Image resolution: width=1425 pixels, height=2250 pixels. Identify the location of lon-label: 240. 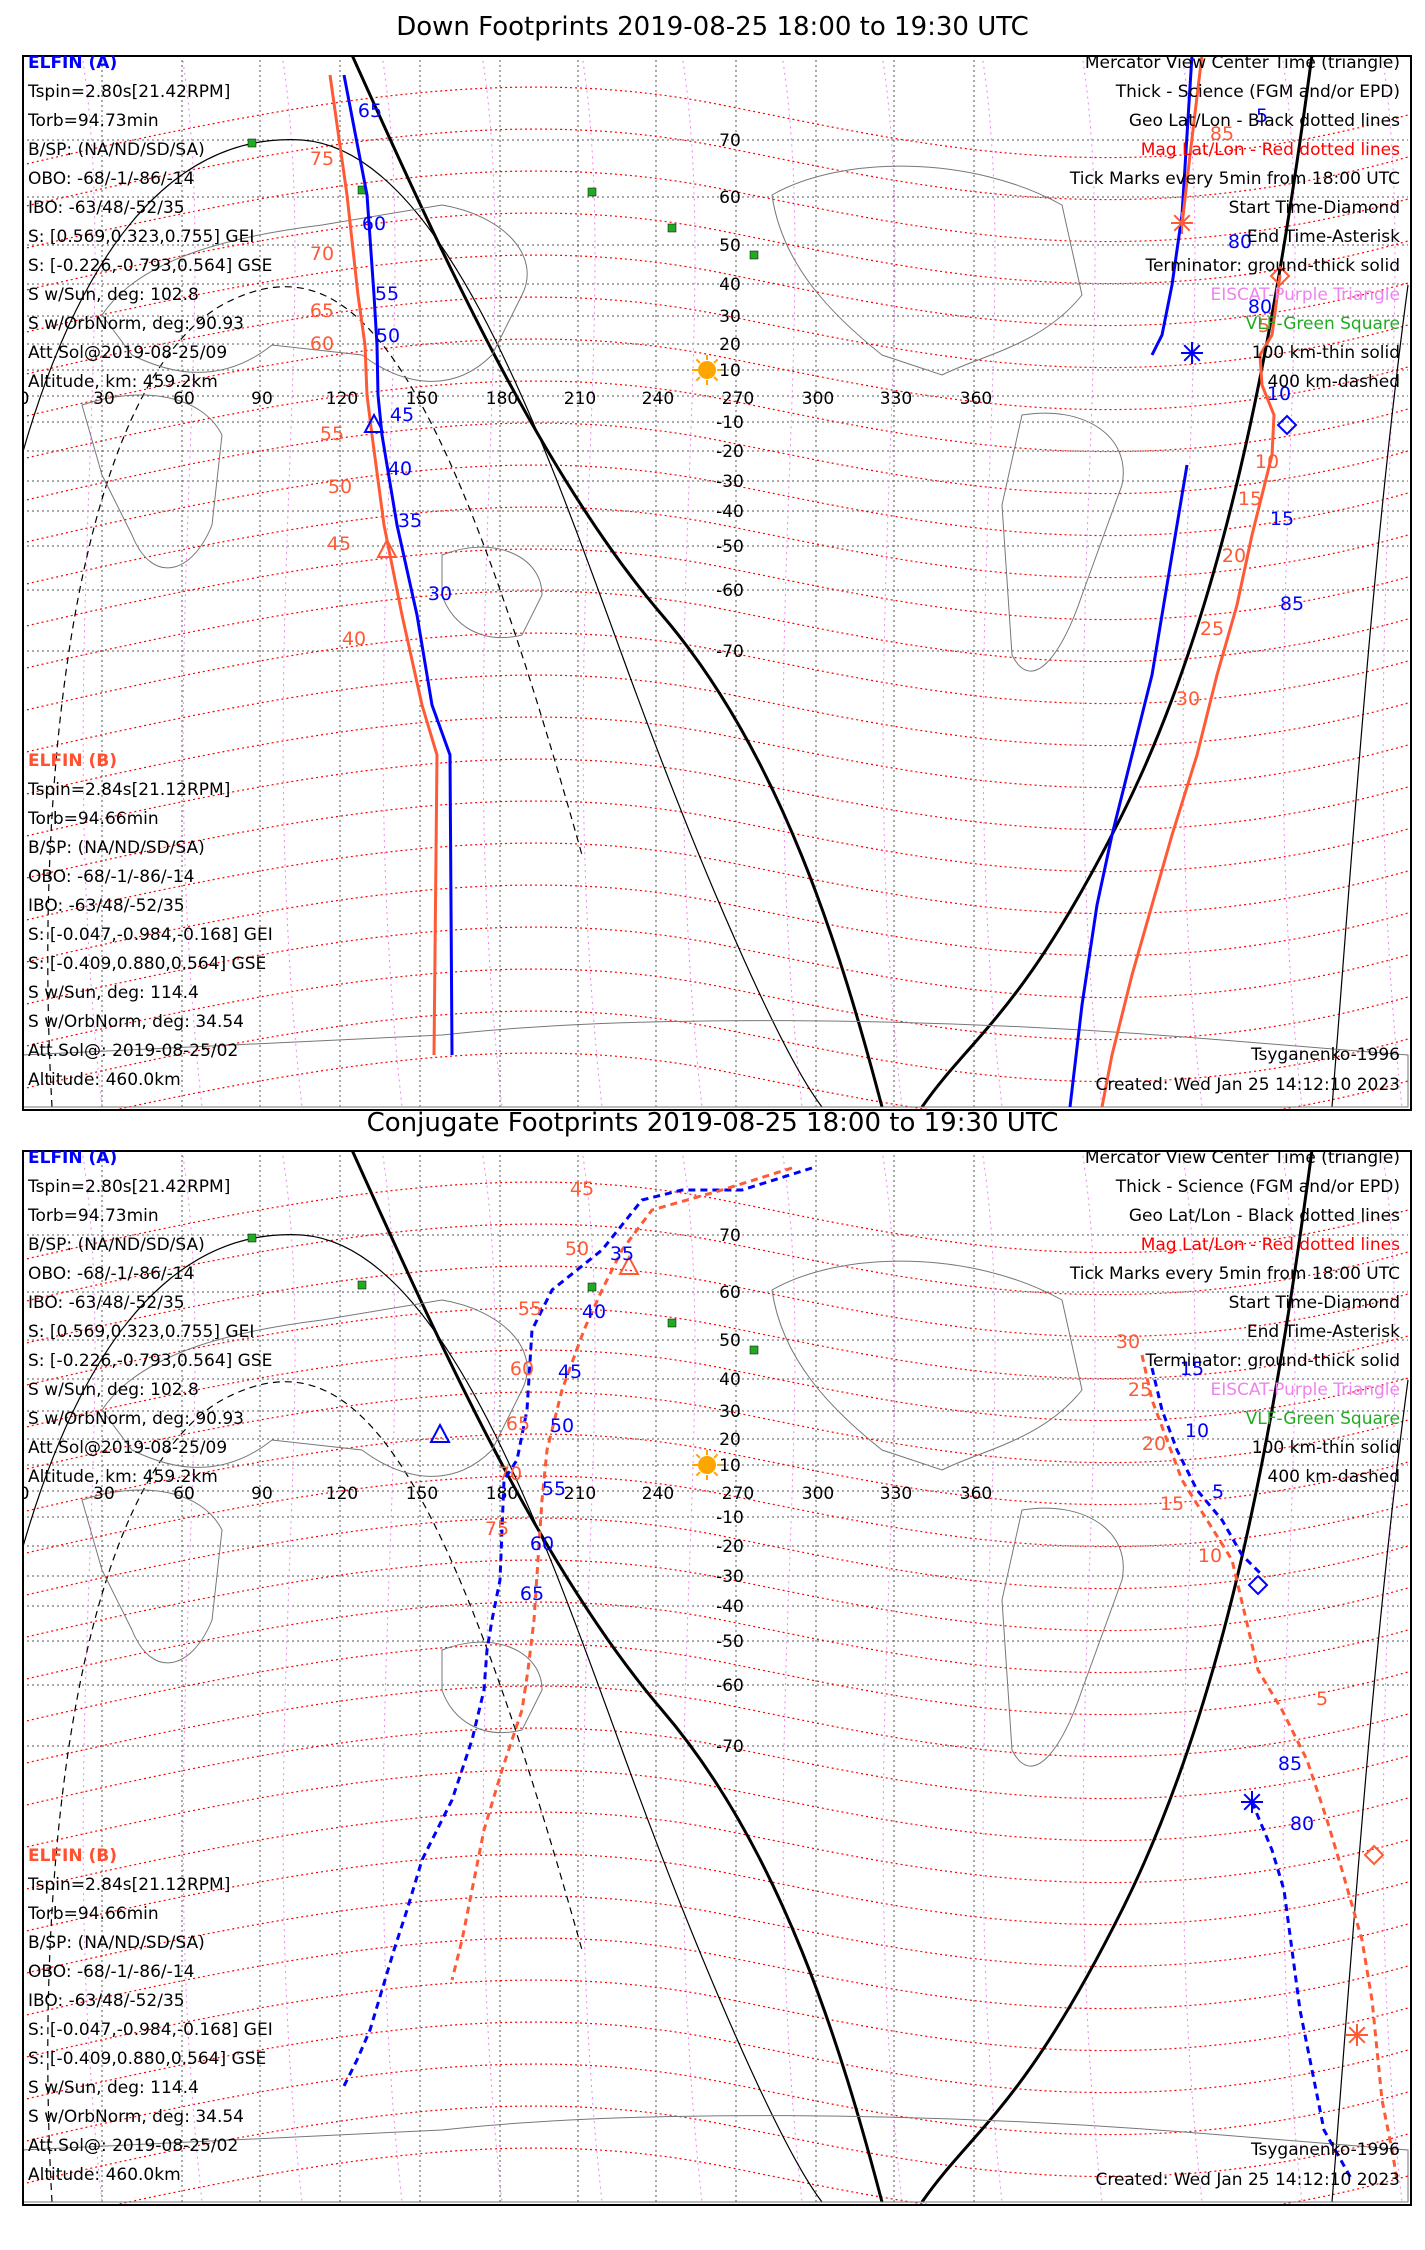
(658, 1494).